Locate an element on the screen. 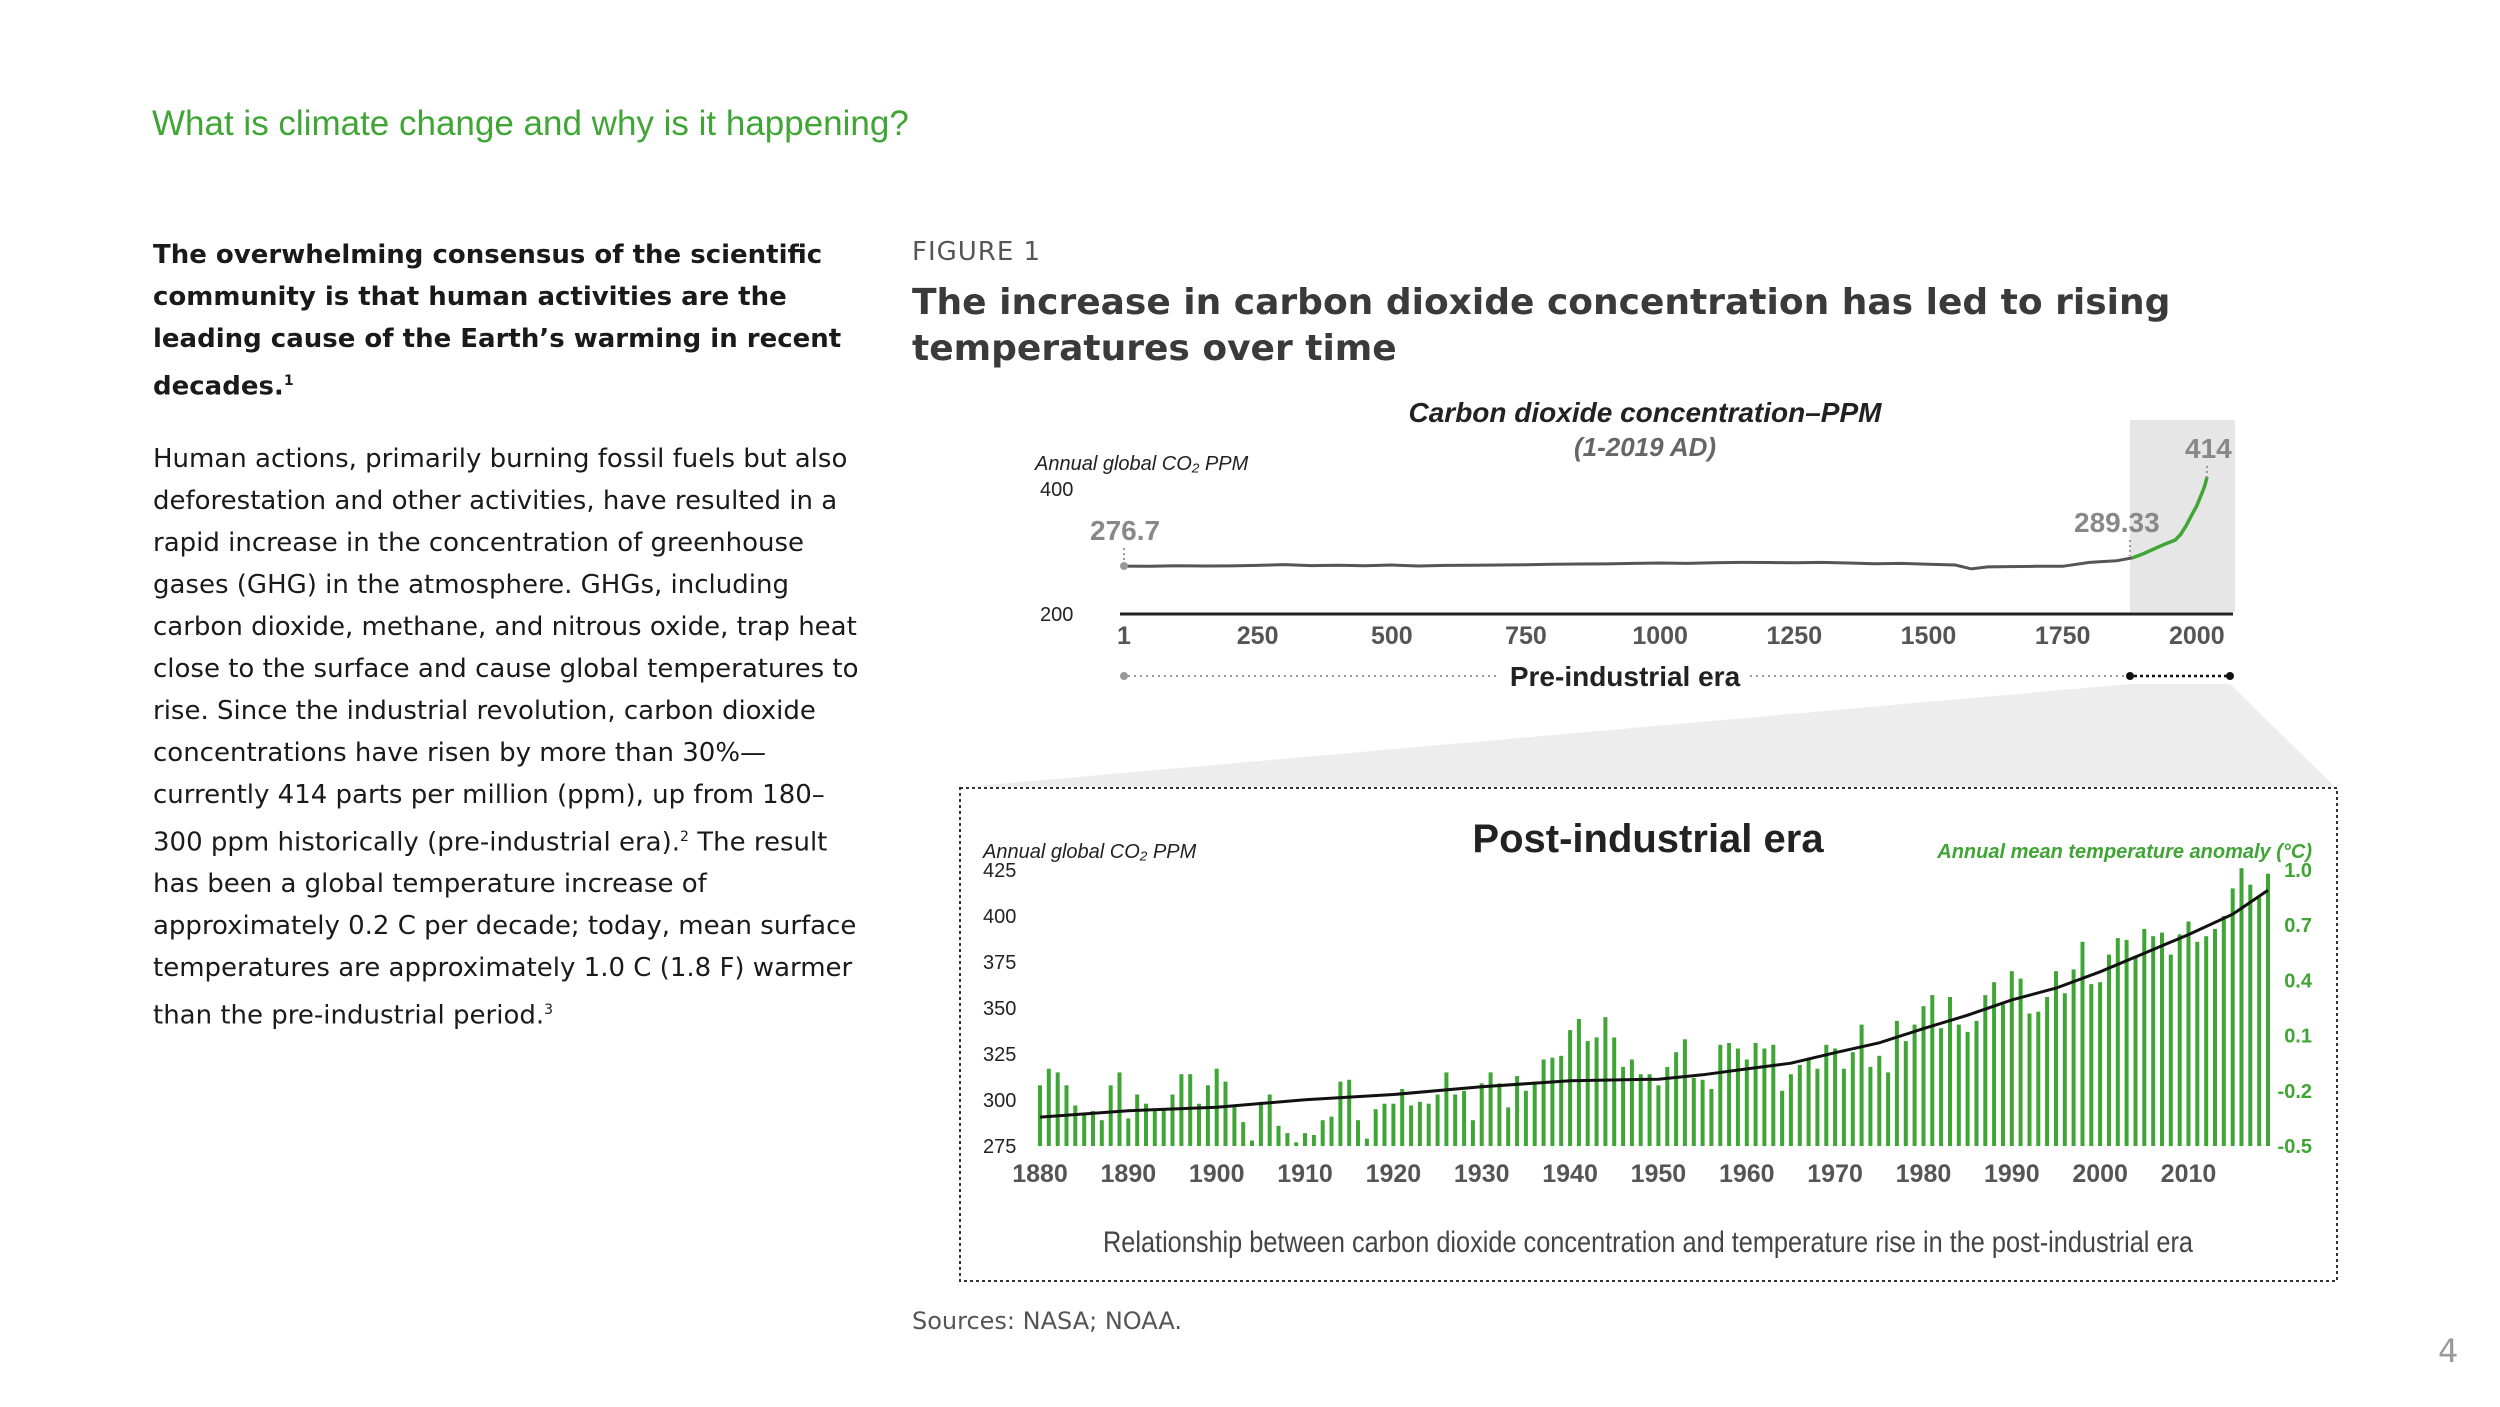 This screenshot has height=1407, width=2500. temperature-bar-1948 is located at coordinates (1640, 1110).